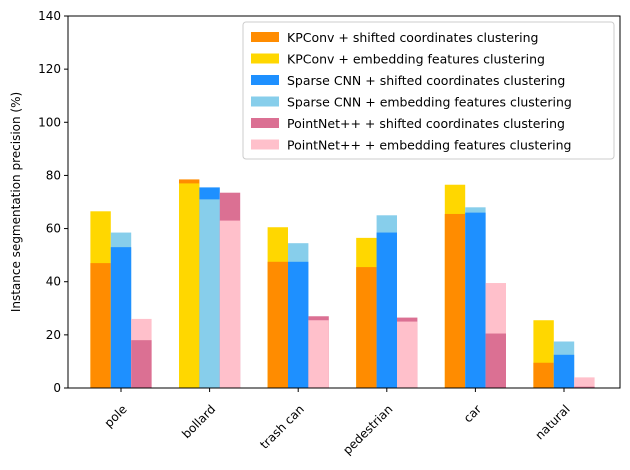 The image size is (630, 470). Describe the element at coordinates (367, 429) in the screenshot. I see `x-tick-label-pedestrian: pedestrian` at that location.